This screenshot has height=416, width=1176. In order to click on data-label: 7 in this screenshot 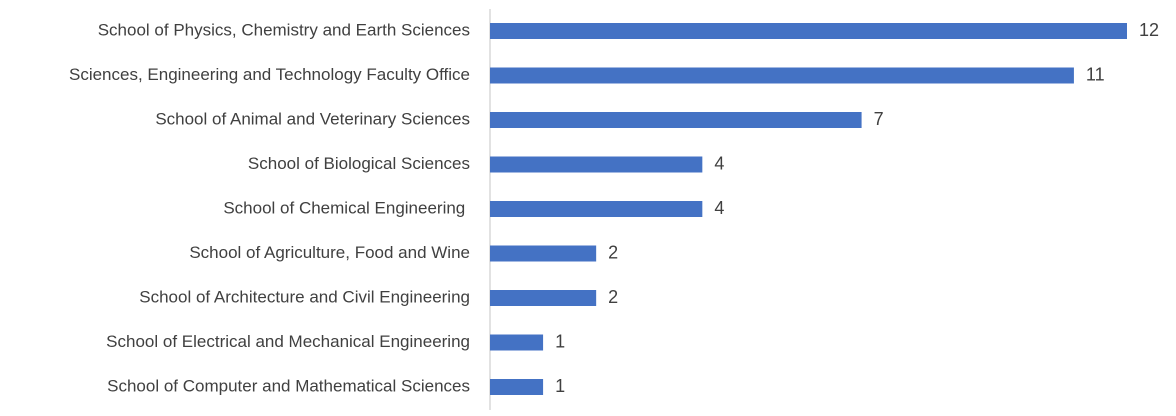, I will do `click(879, 119)`.